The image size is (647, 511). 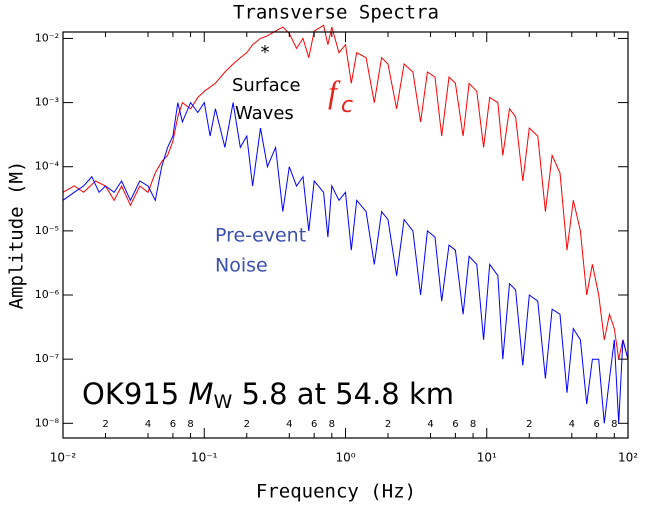 I want to click on annotation: *, so click(x=265, y=52).